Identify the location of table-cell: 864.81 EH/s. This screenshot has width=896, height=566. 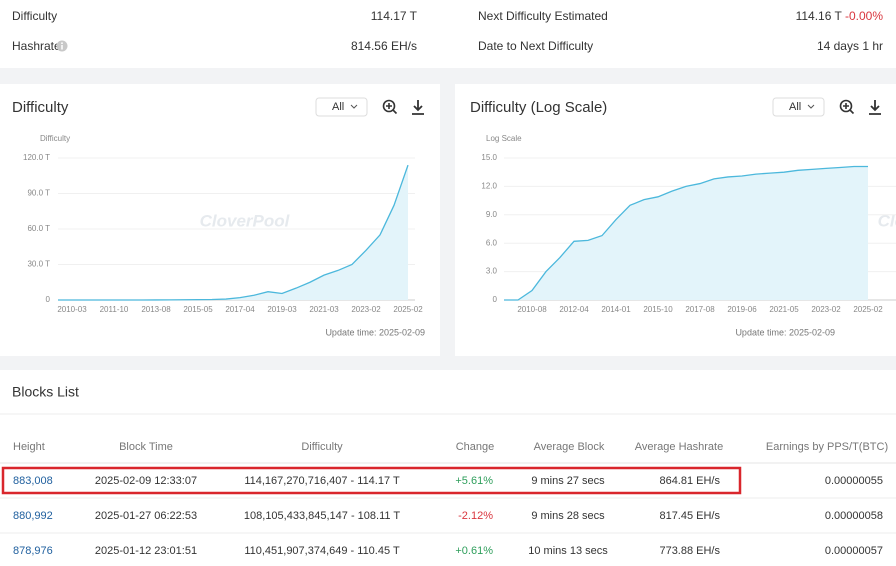
(689, 481).